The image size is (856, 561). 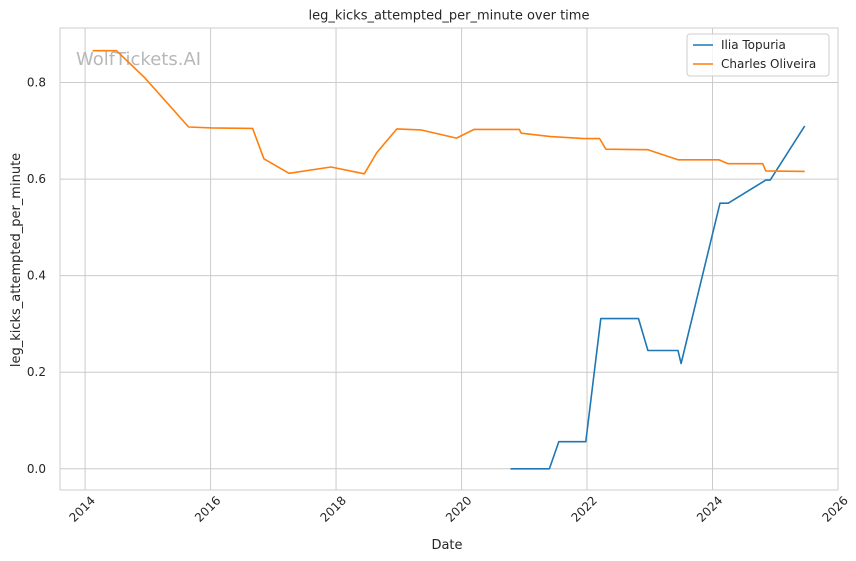 What do you see at coordinates (709, 508) in the screenshot?
I see `x-tick-label: 2024` at bounding box center [709, 508].